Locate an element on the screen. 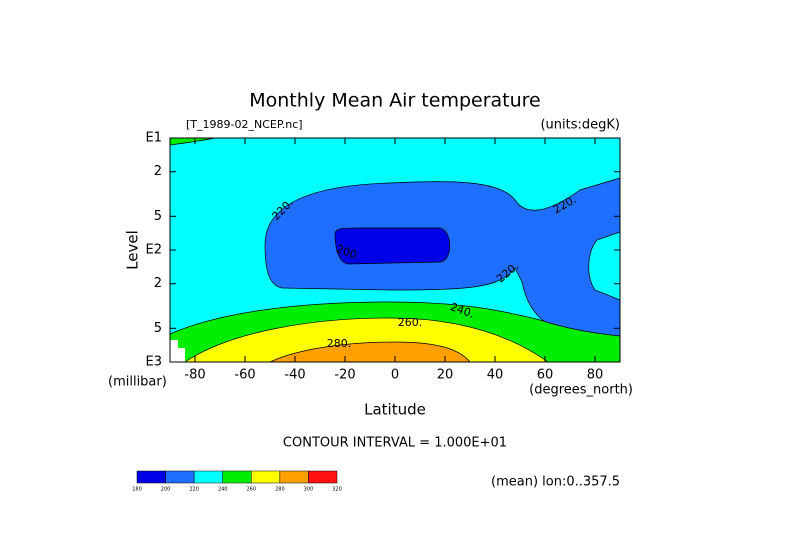 The width and height of the screenshot is (789, 558). x-tick-label: 80 is located at coordinates (595, 375).